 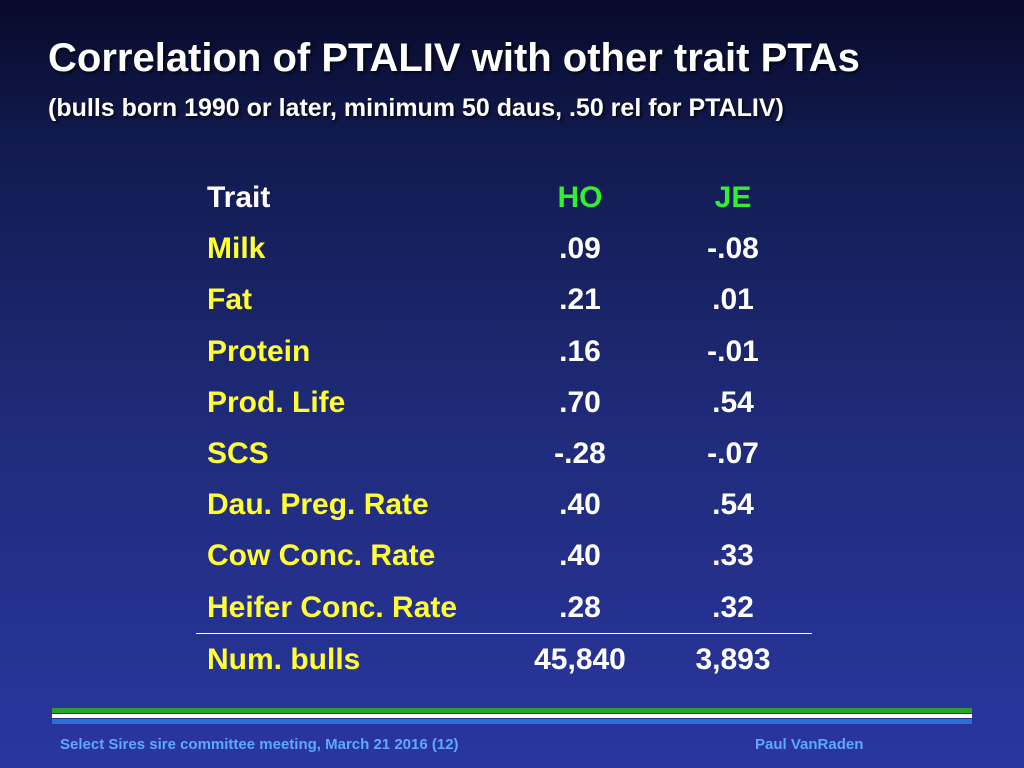 What do you see at coordinates (512, 721) in the screenshot?
I see `footer-rule-blue` at bounding box center [512, 721].